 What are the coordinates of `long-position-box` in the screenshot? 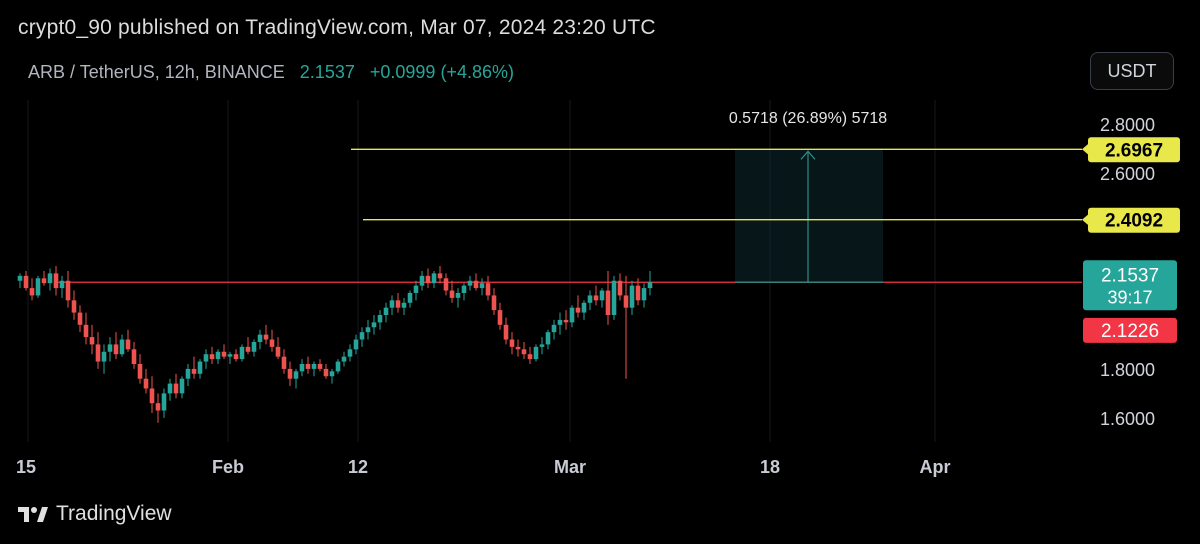 It's located at (809, 216).